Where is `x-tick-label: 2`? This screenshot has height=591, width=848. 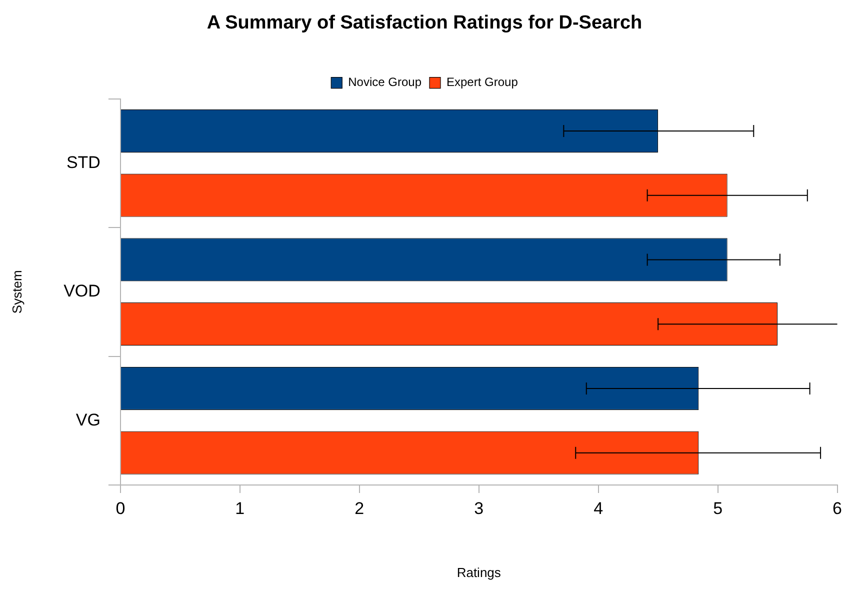
x-tick-label: 2 is located at coordinates (359, 508).